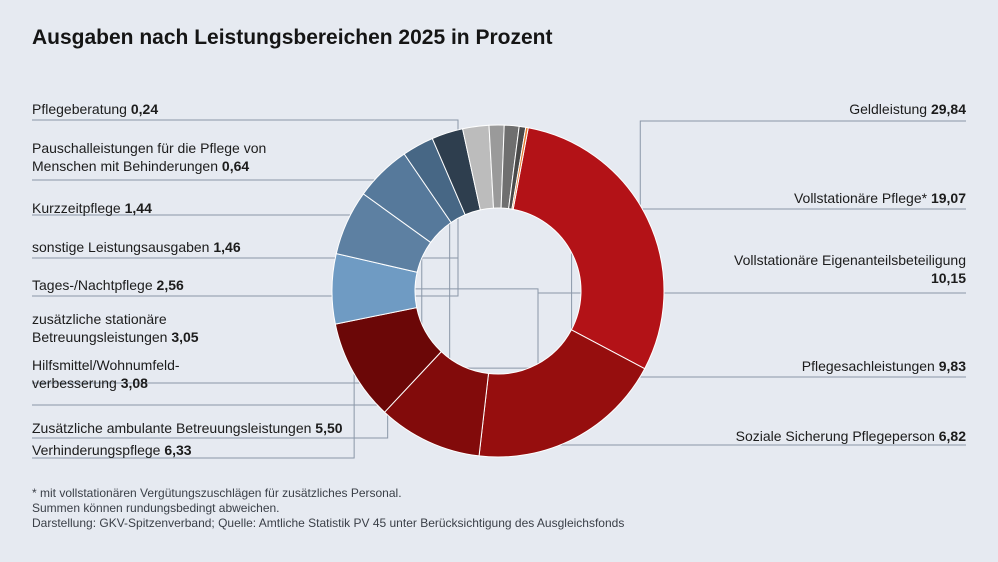 This screenshot has height=562, width=998. I want to click on slice-label: Tages-/Nachtpflege 2,56, so click(108, 285).